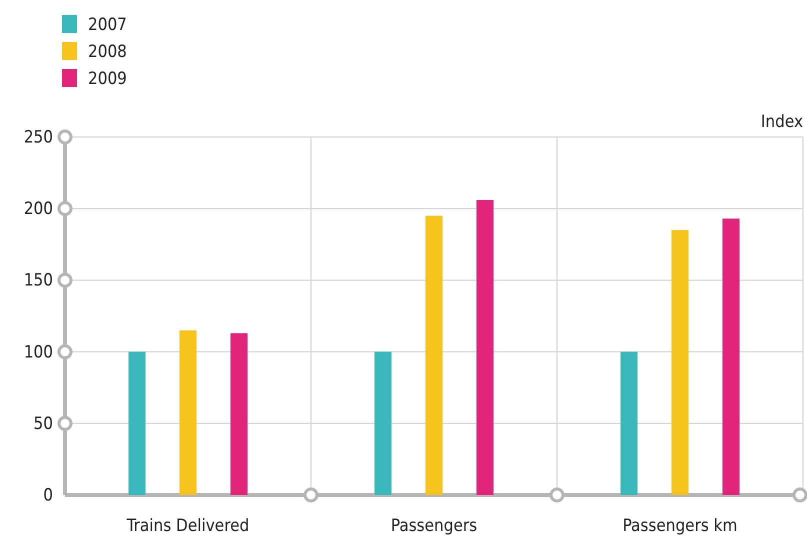 This screenshot has height=542, width=807. Describe the element at coordinates (48, 495) in the screenshot. I see `y-tick-label: 0` at that location.